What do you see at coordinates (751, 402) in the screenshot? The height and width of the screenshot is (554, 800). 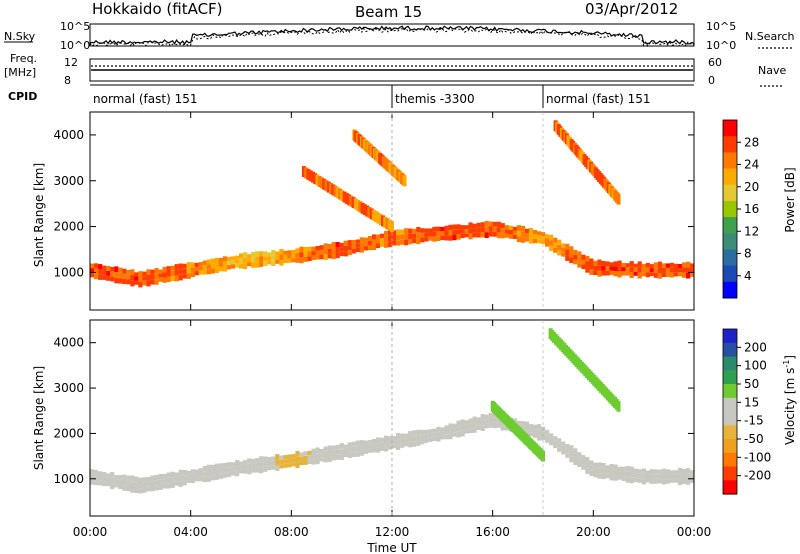 I see `colorbar-tick-label: 15` at bounding box center [751, 402].